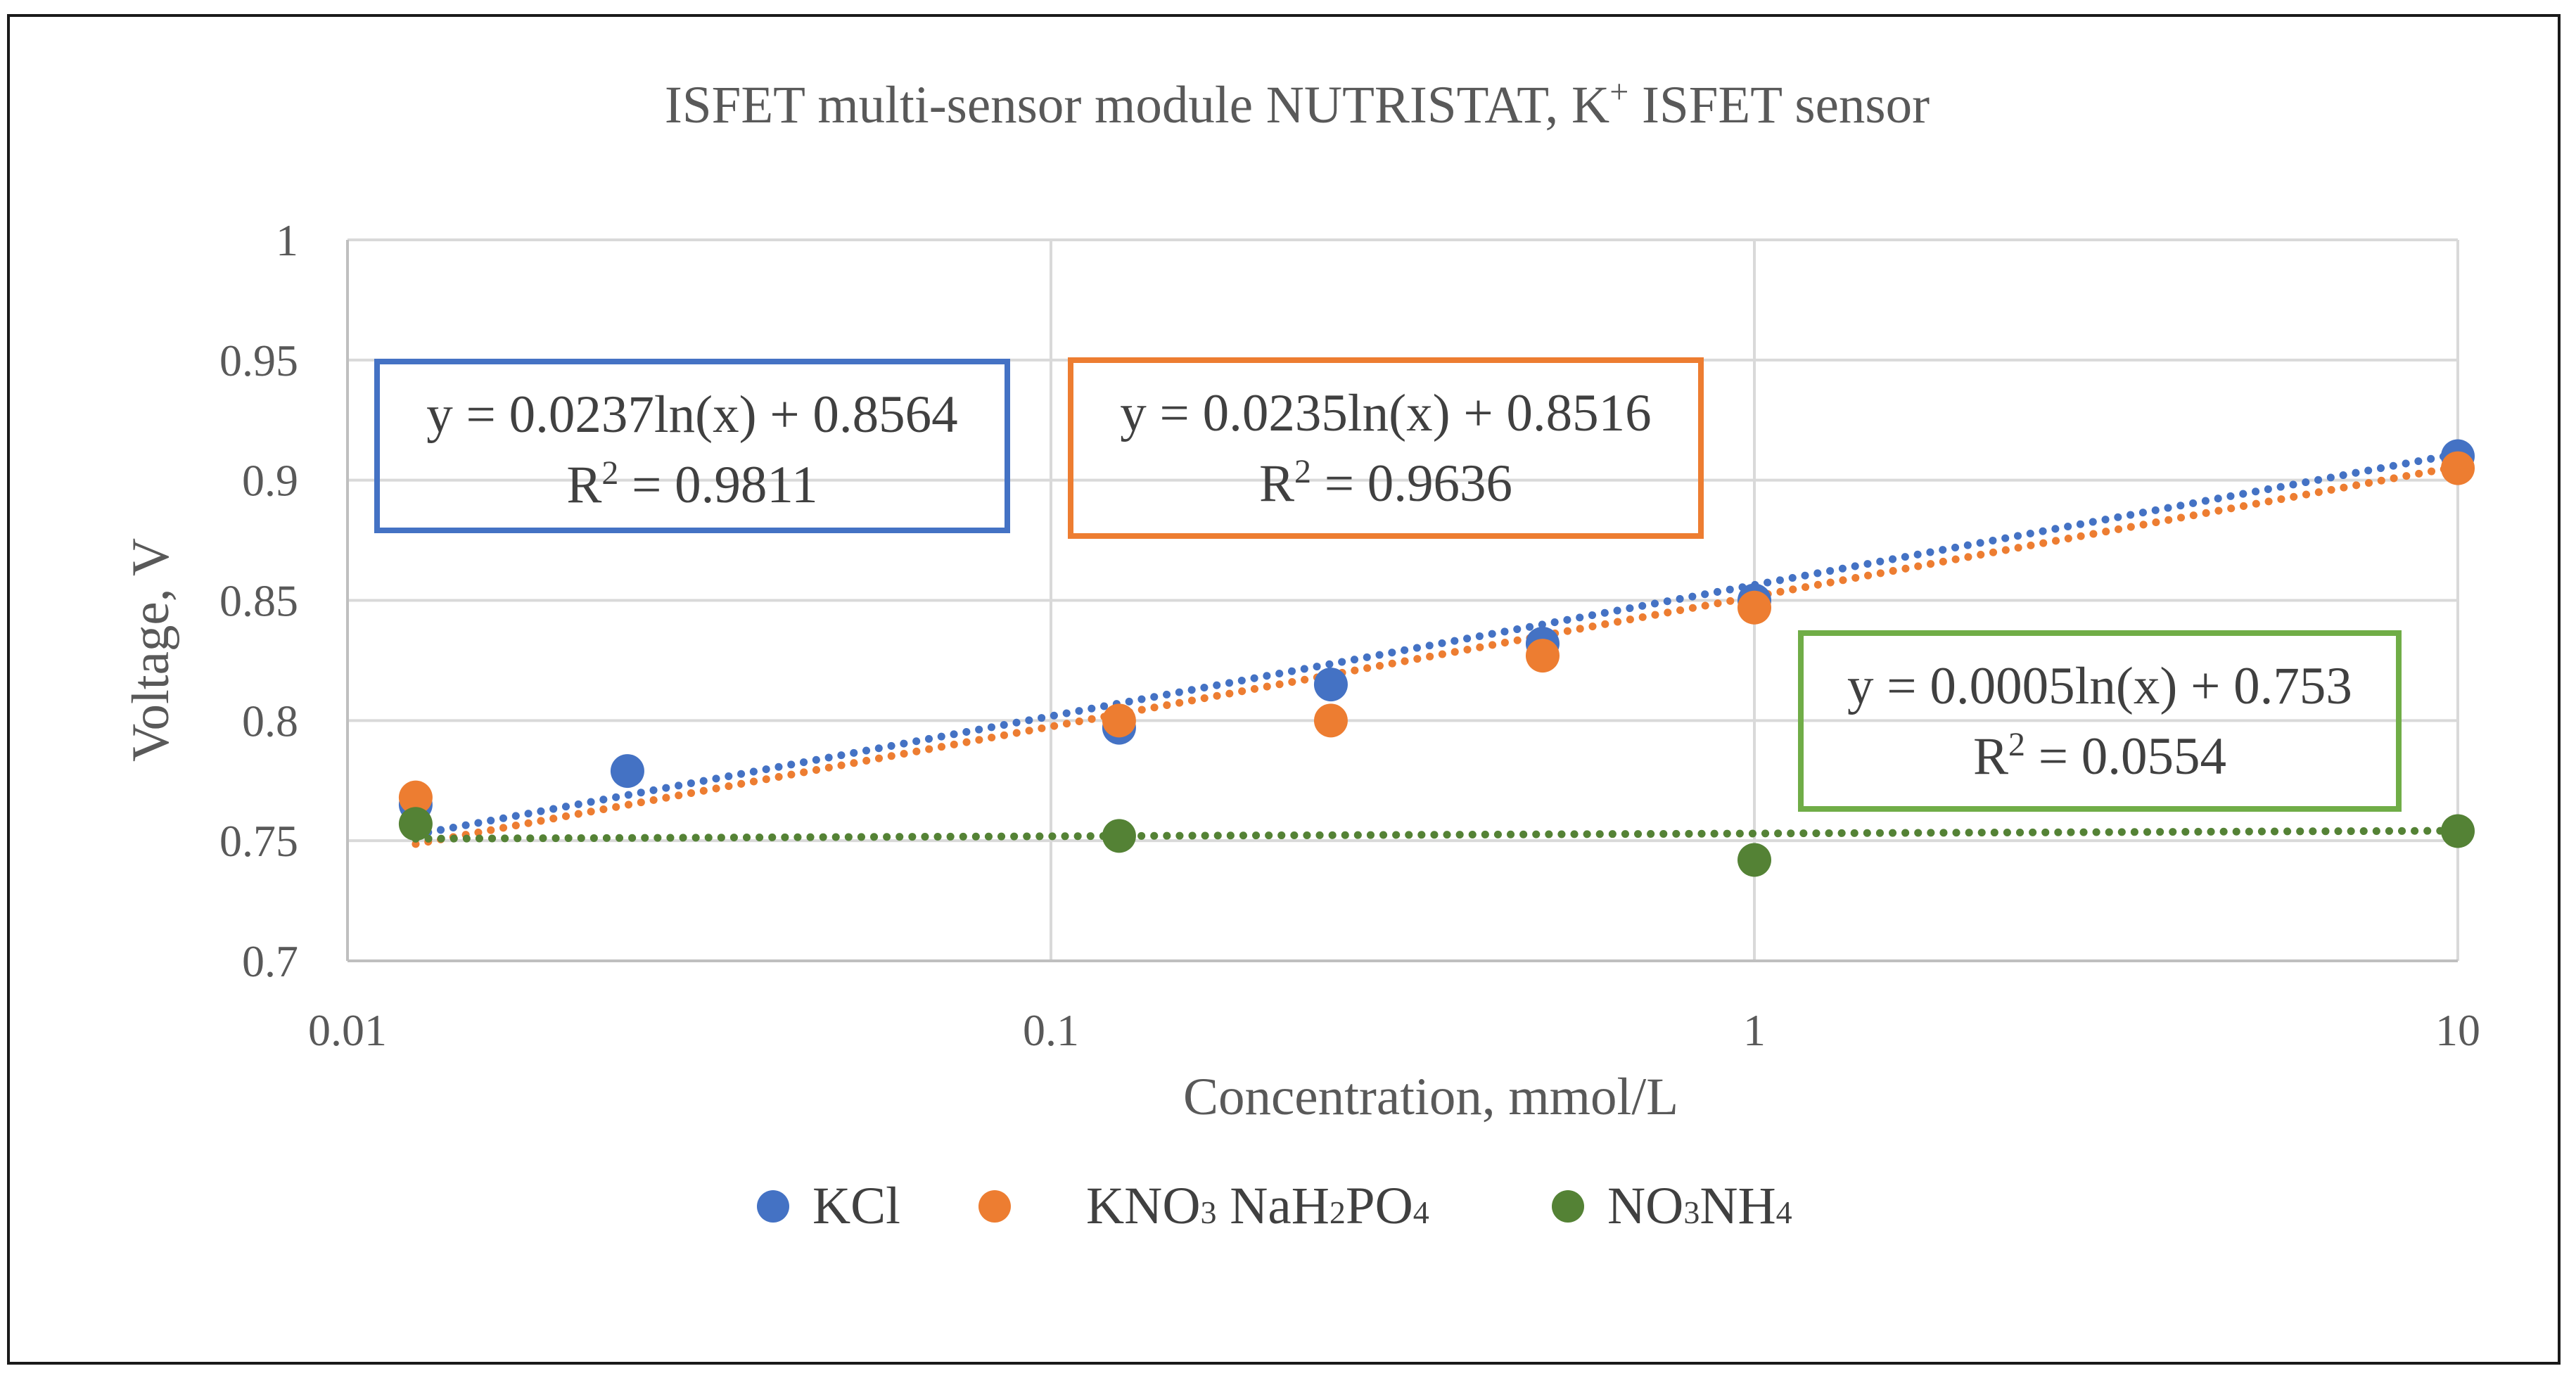  I want to click on x-tick-label: 0.01, so click(347, 1030).